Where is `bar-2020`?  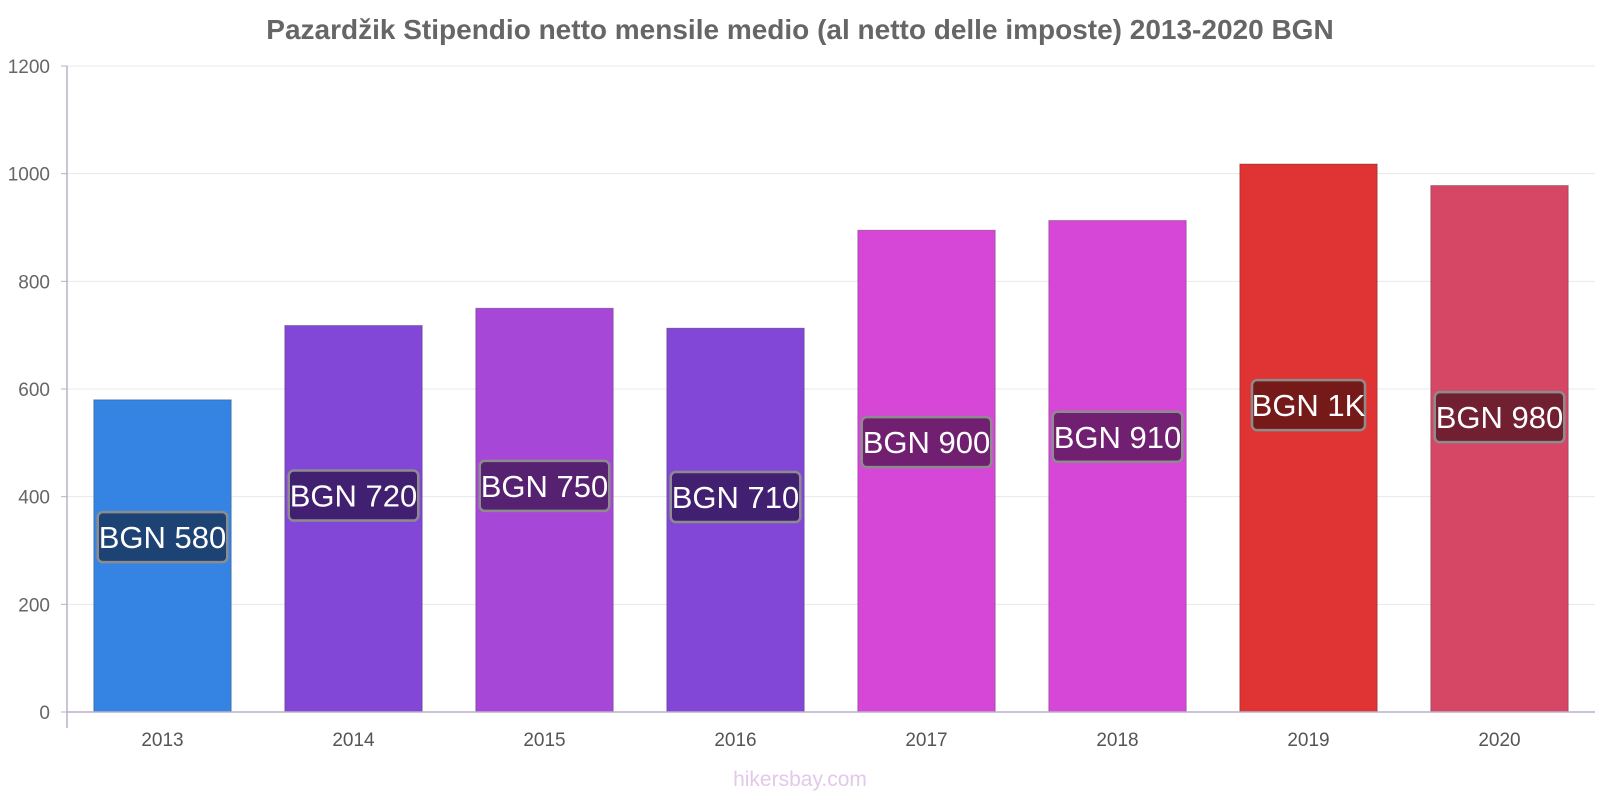 bar-2020 is located at coordinates (1499, 449).